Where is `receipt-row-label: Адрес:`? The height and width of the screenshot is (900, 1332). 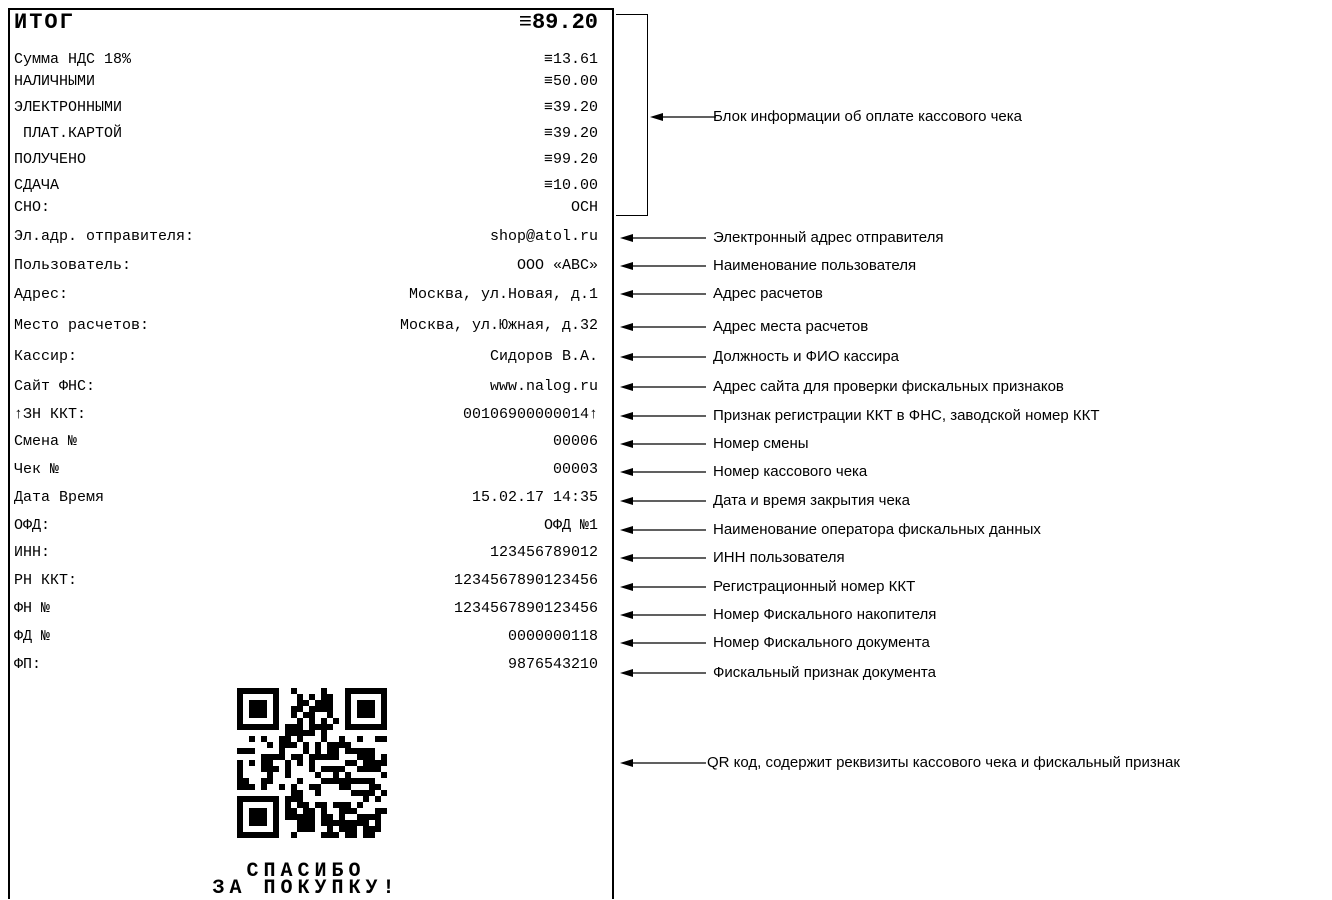 receipt-row-label: Адрес: is located at coordinates (41, 294).